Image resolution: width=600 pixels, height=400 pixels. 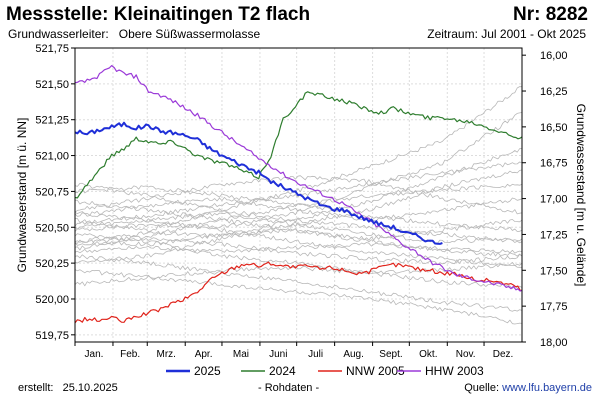 I want to click on period-info: Zeitraum: Jul 2001 - Okt 2025, so click(x=506, y=34).